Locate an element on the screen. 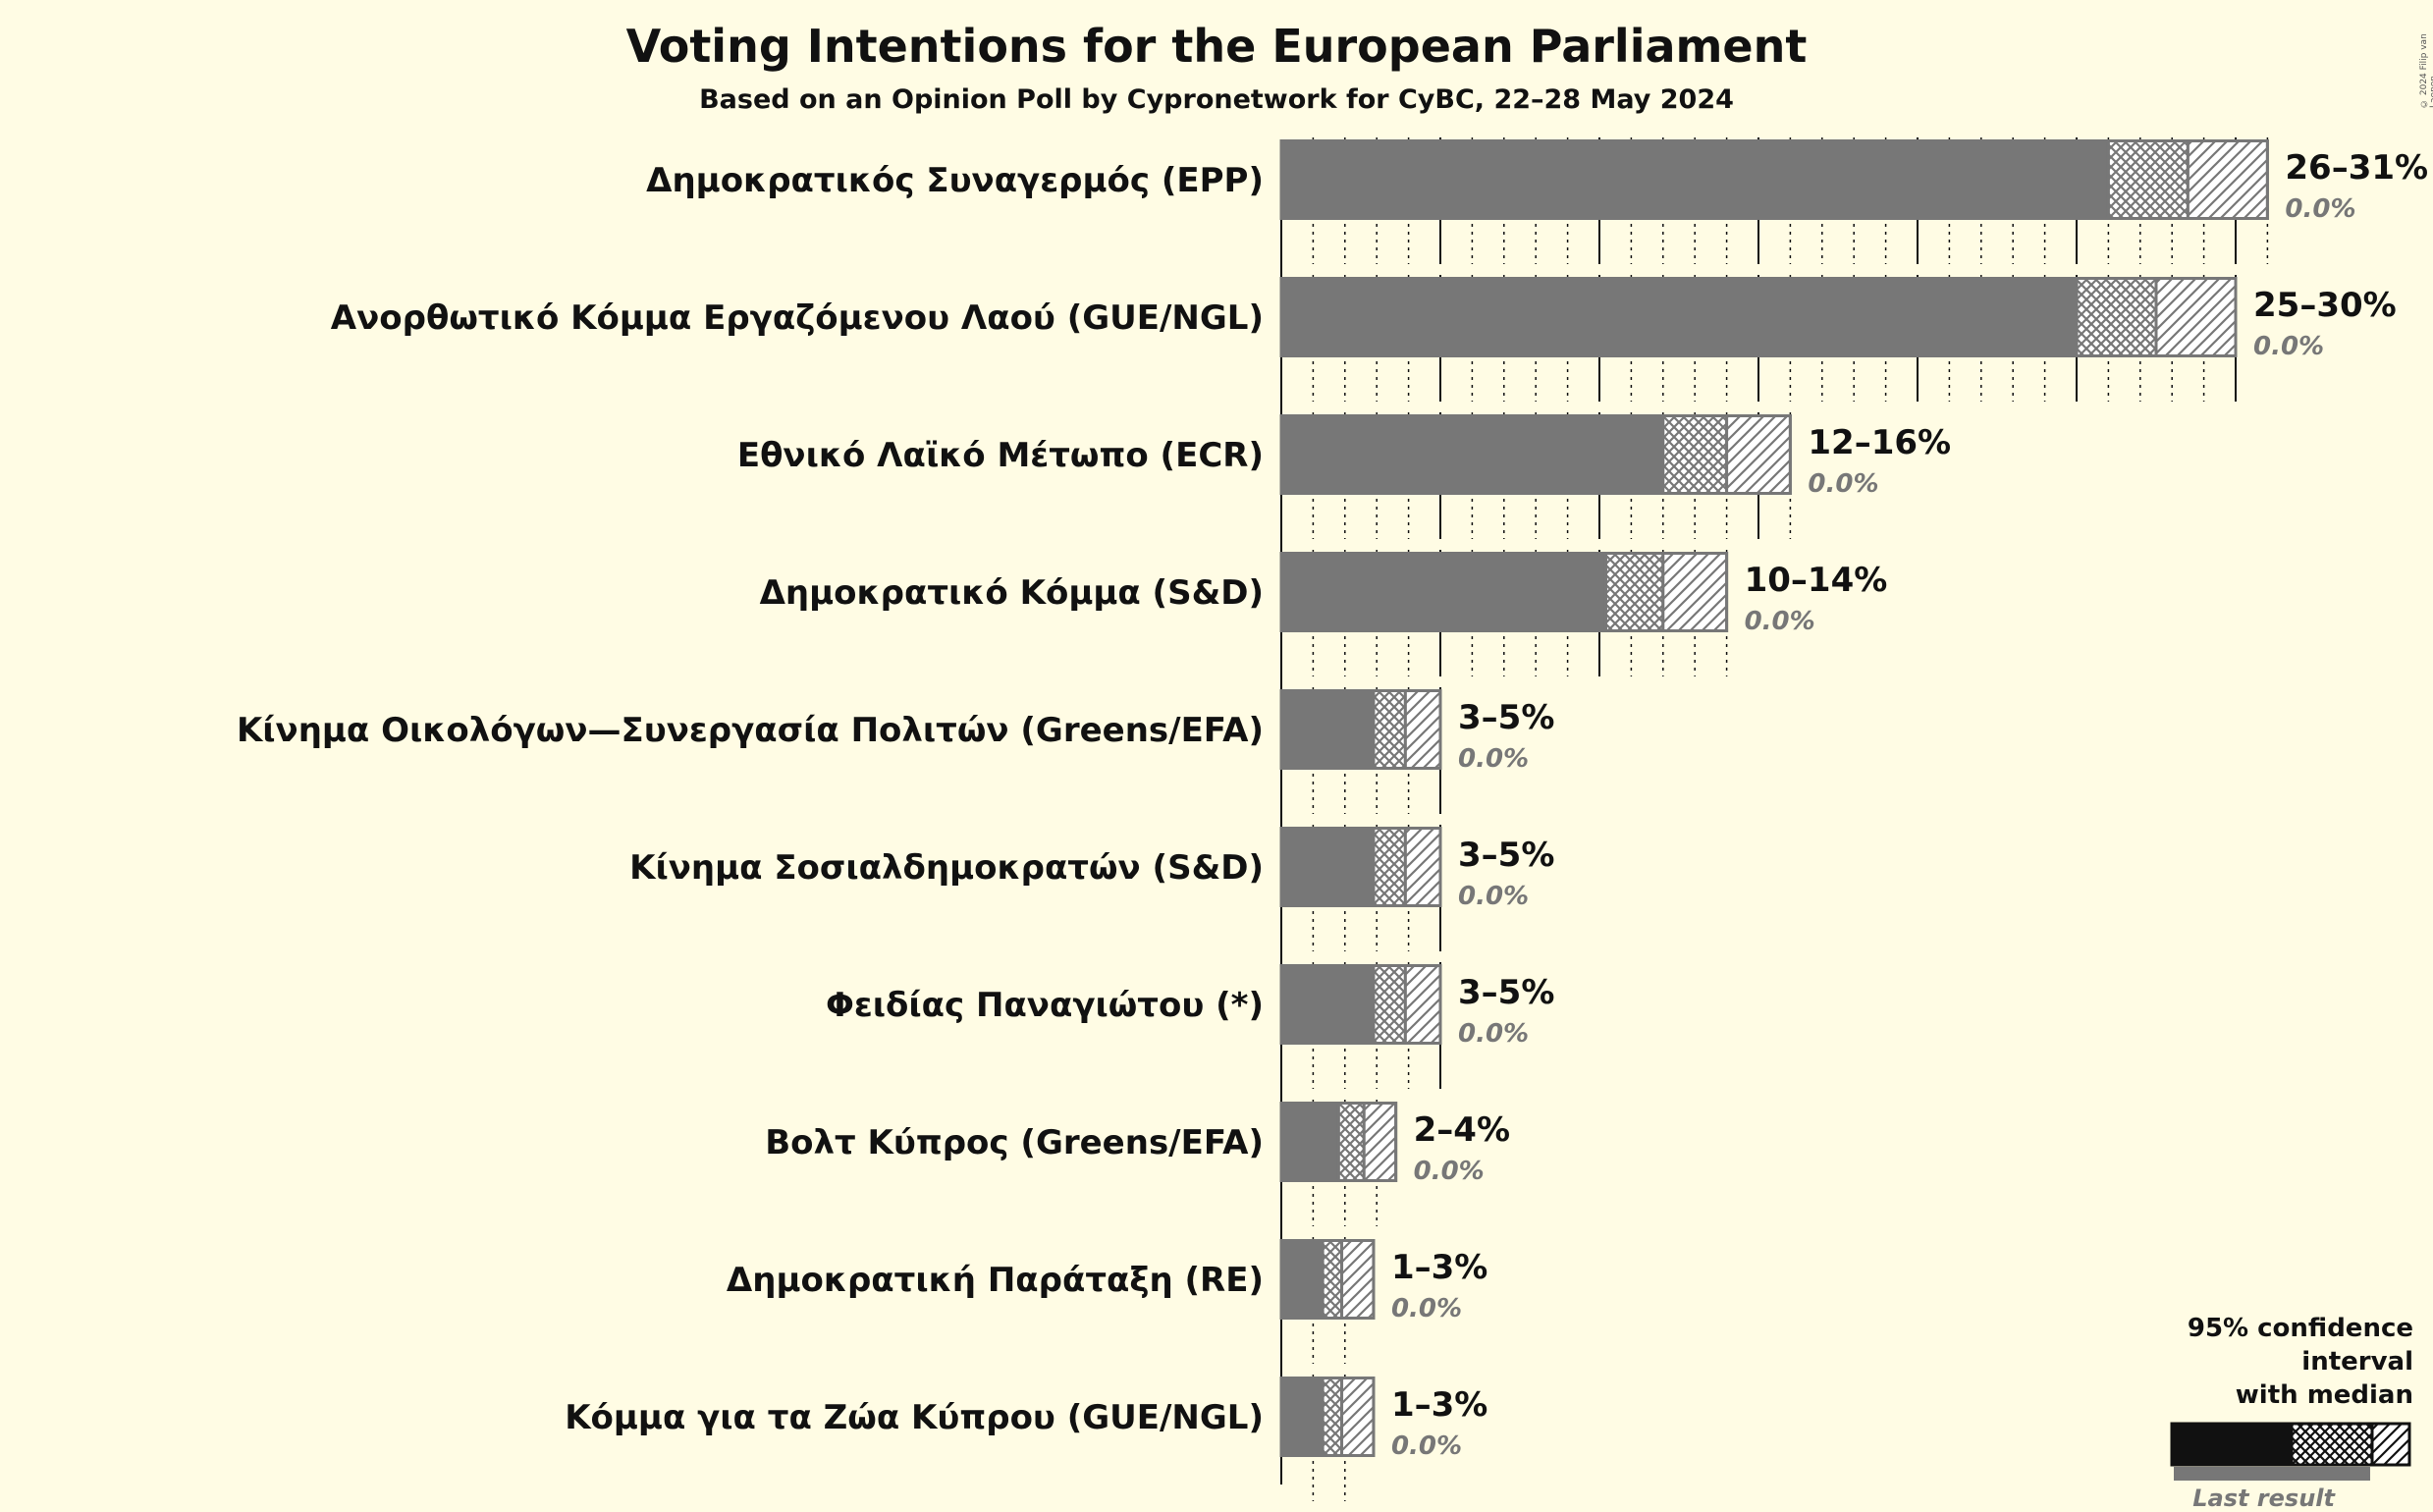 Image resolution: width=2433 pixels, height=1512 pixels. range-label: 2–4% is located at coordinates (1462, 1130).